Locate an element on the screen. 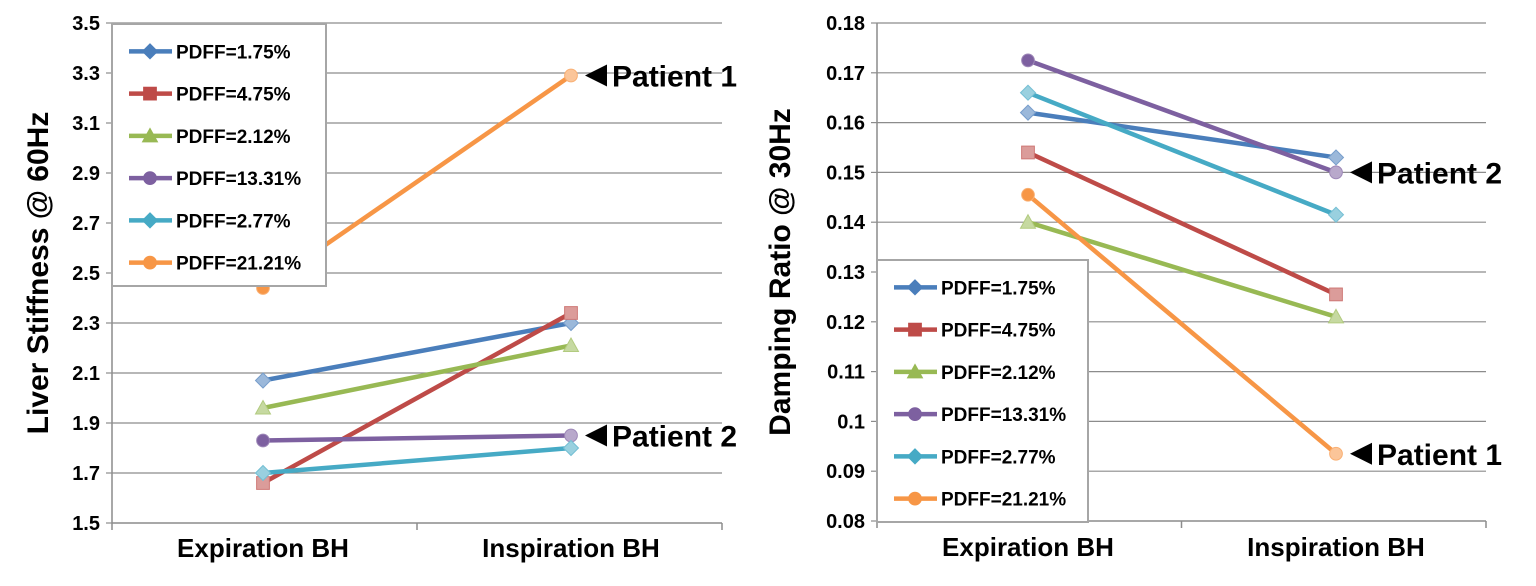 The height and width of the screenshot is (586, 1536). y-tick-label: 0.14 is located at coordinates (846, 223).